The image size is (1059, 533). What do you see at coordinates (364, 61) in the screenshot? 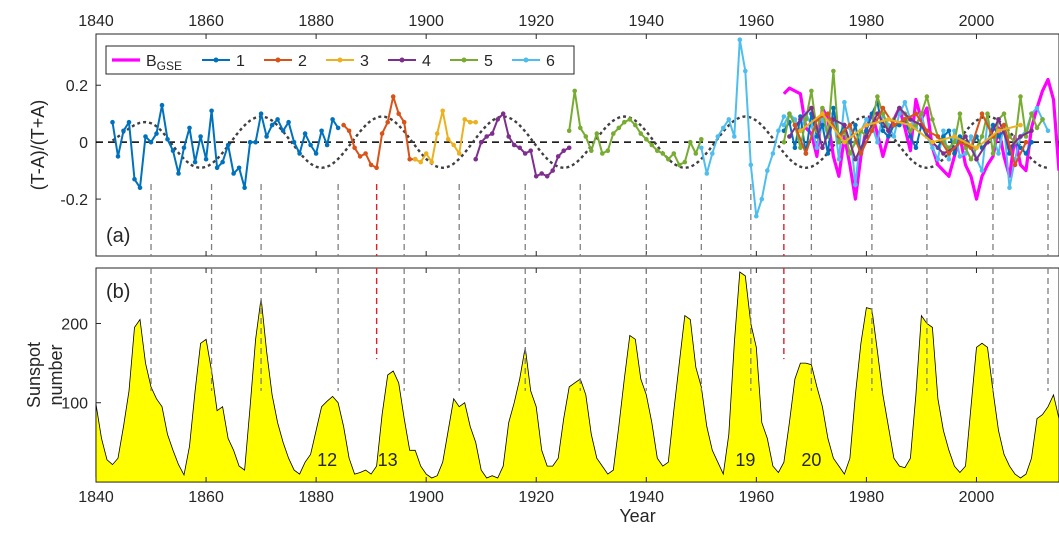
I see `legend-label: 3` at bounding box center [364, 61].